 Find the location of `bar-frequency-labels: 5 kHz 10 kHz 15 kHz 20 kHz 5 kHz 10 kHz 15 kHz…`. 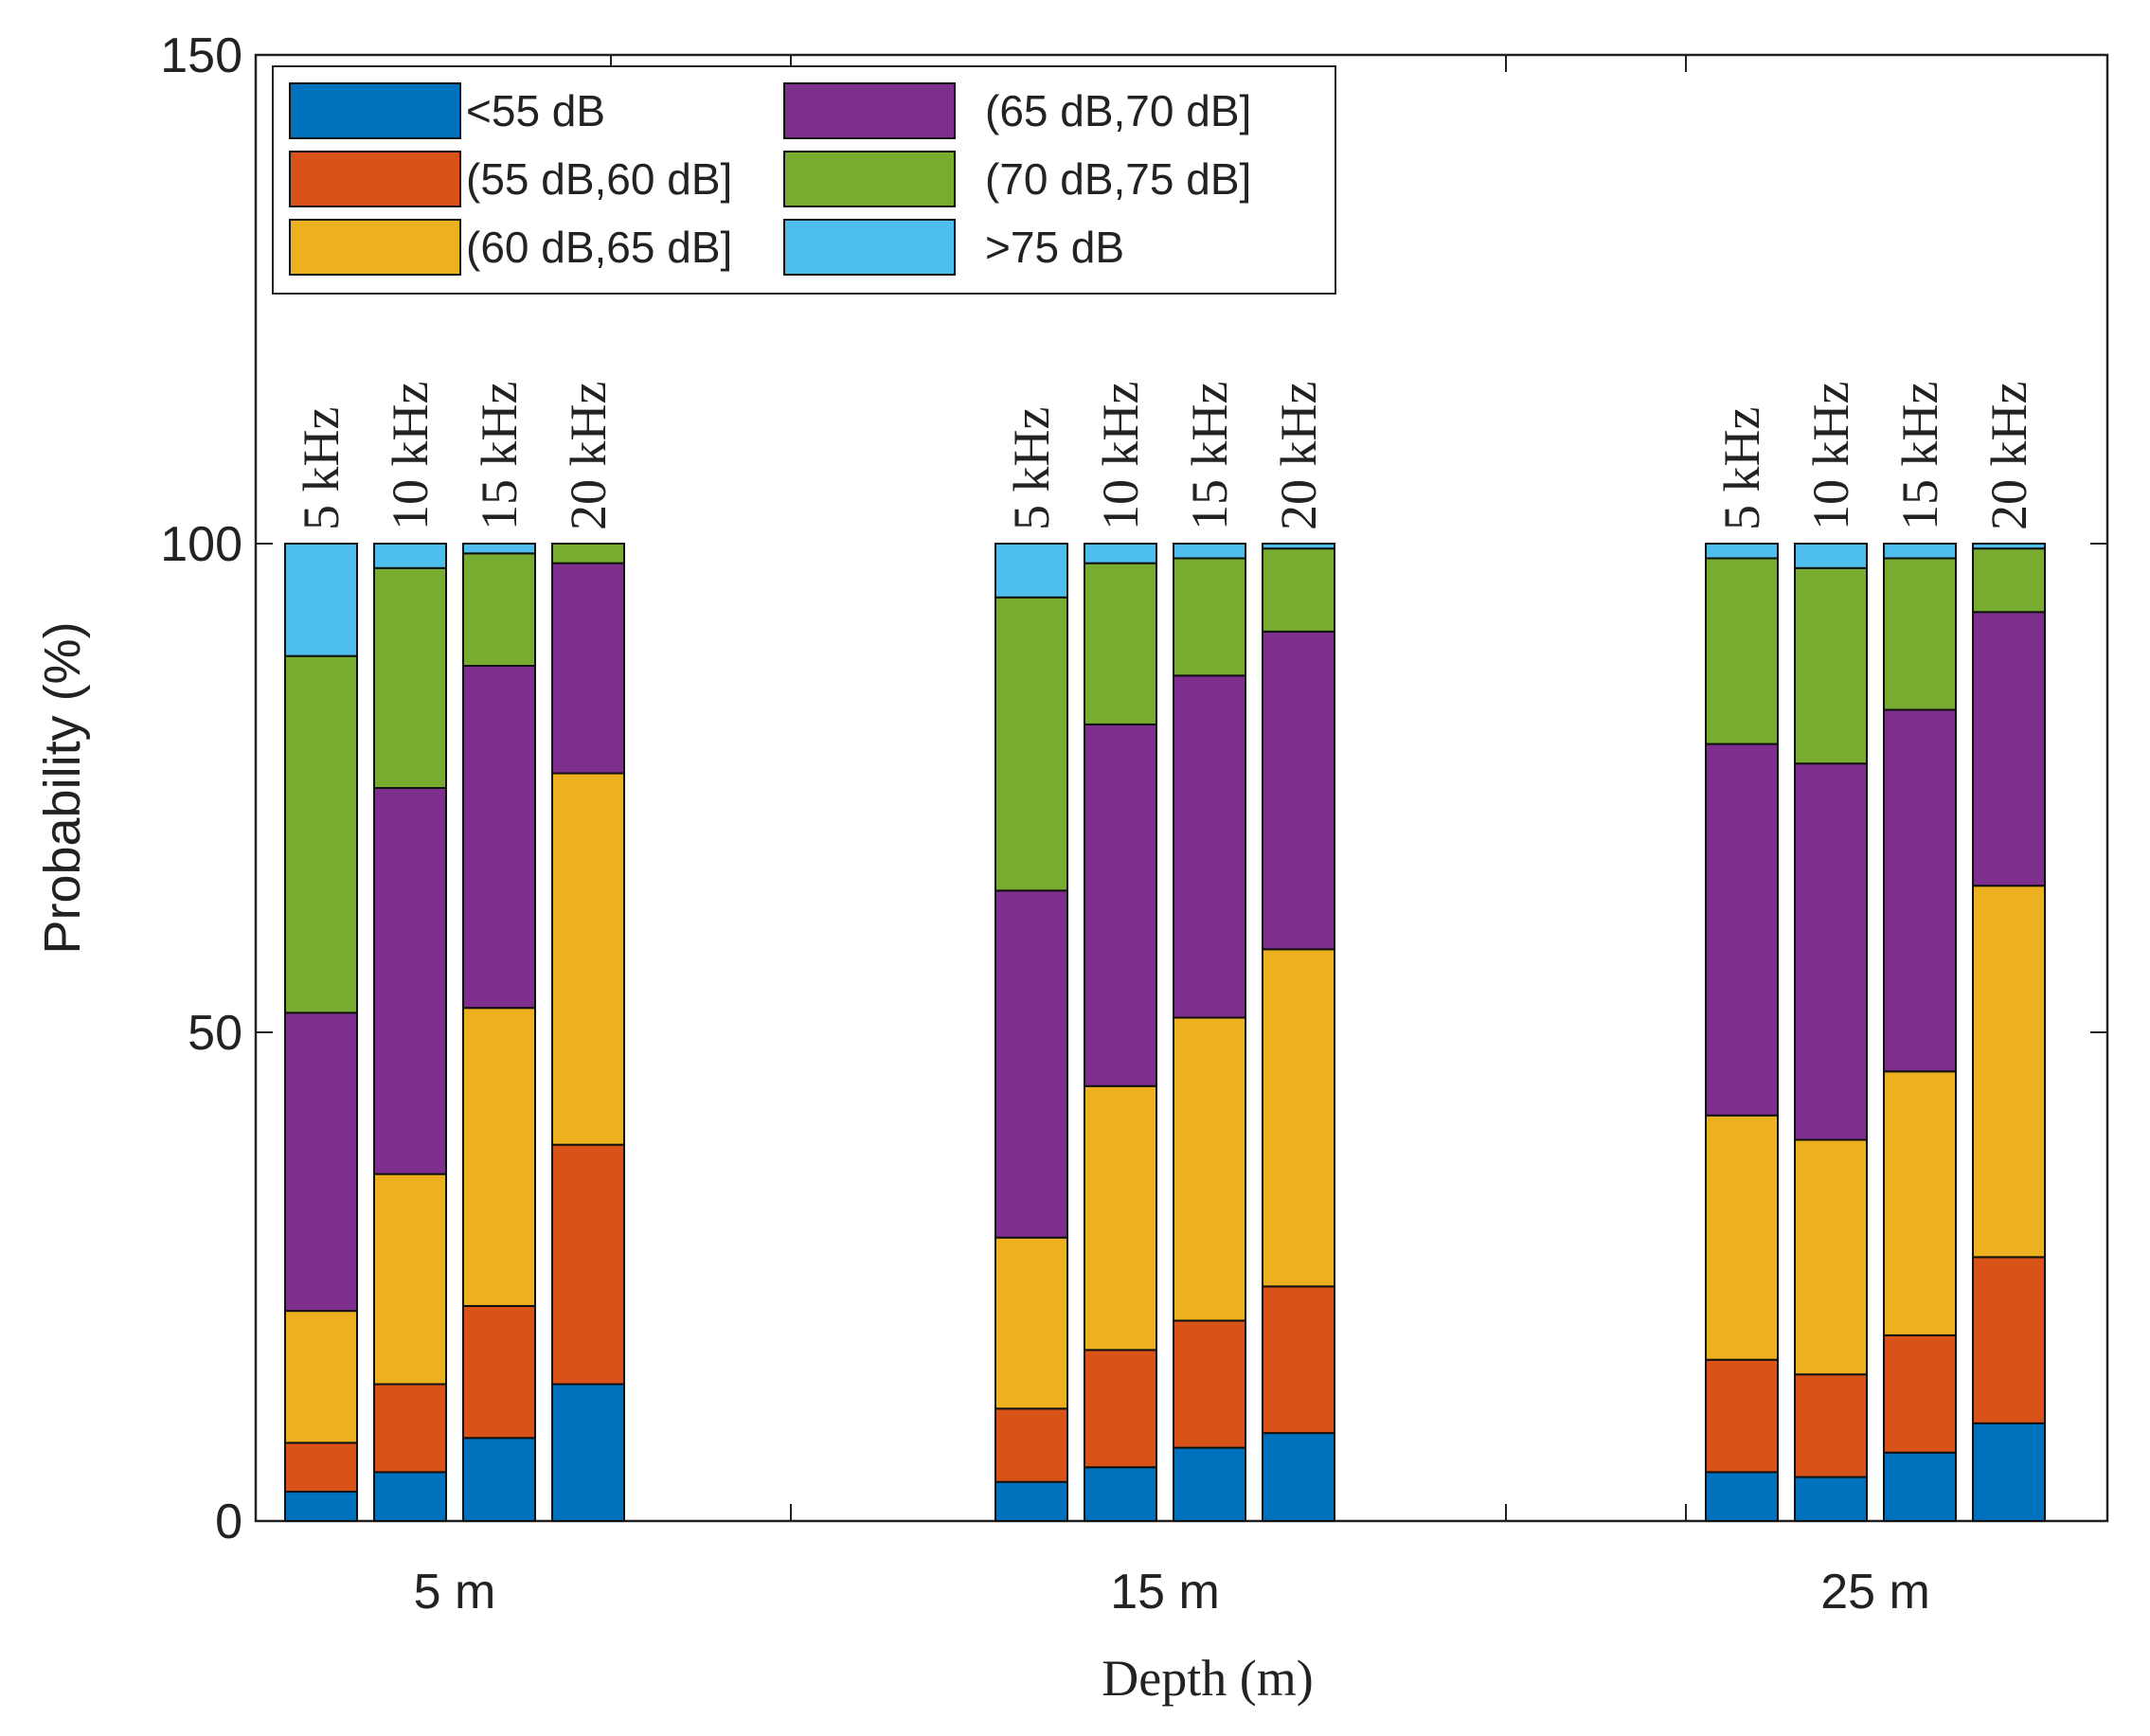

bar-frequency-labels: 5 kHz 10 kHz 15 kHz 20 kHz 5 kHz 10 kHz 15 kHz… is located at coordinates (1165, 456).